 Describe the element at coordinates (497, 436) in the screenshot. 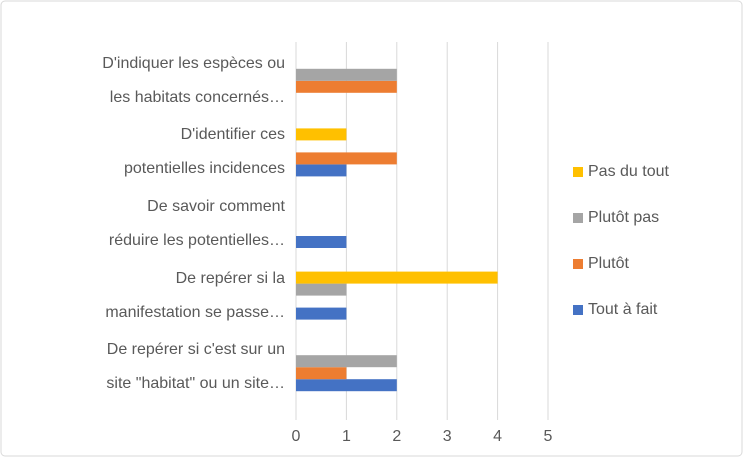

I see `x-tick-label: 4` at that location.